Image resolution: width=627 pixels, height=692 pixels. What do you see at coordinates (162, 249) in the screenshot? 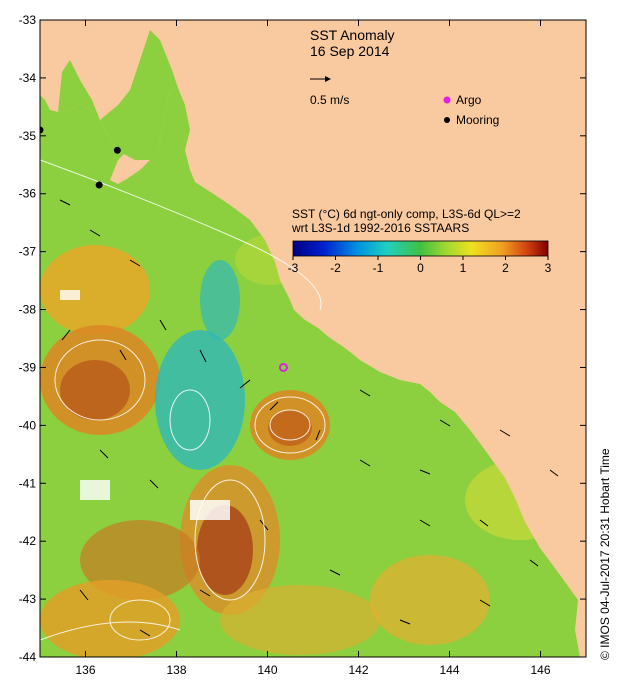
I see `map-markers` at bounding box center [162, 249].